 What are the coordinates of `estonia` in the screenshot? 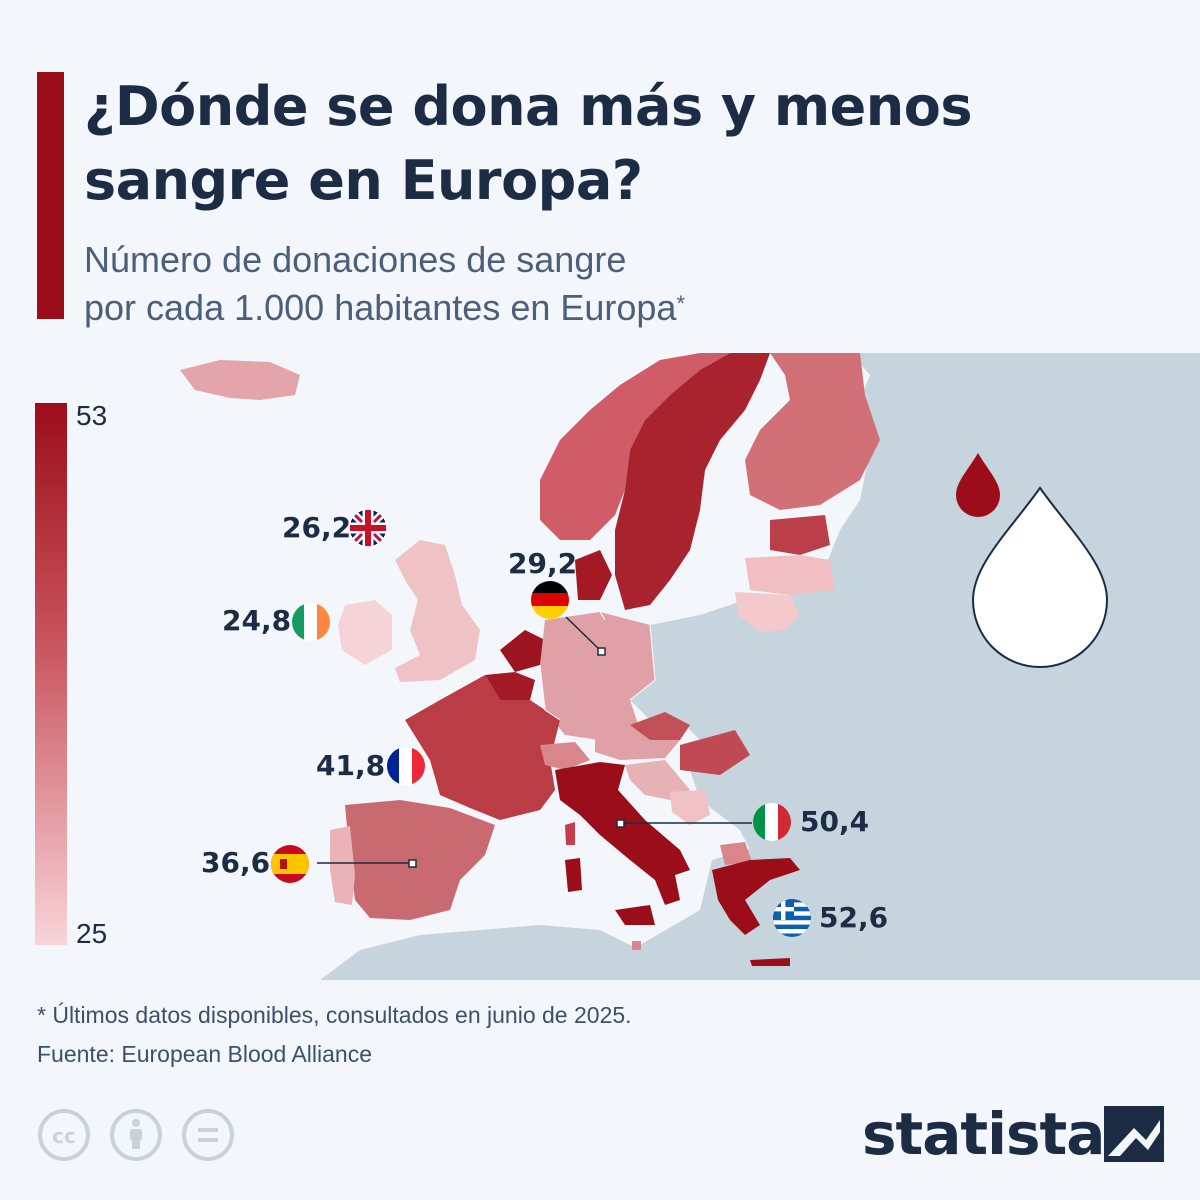 It's located at (800, 535).